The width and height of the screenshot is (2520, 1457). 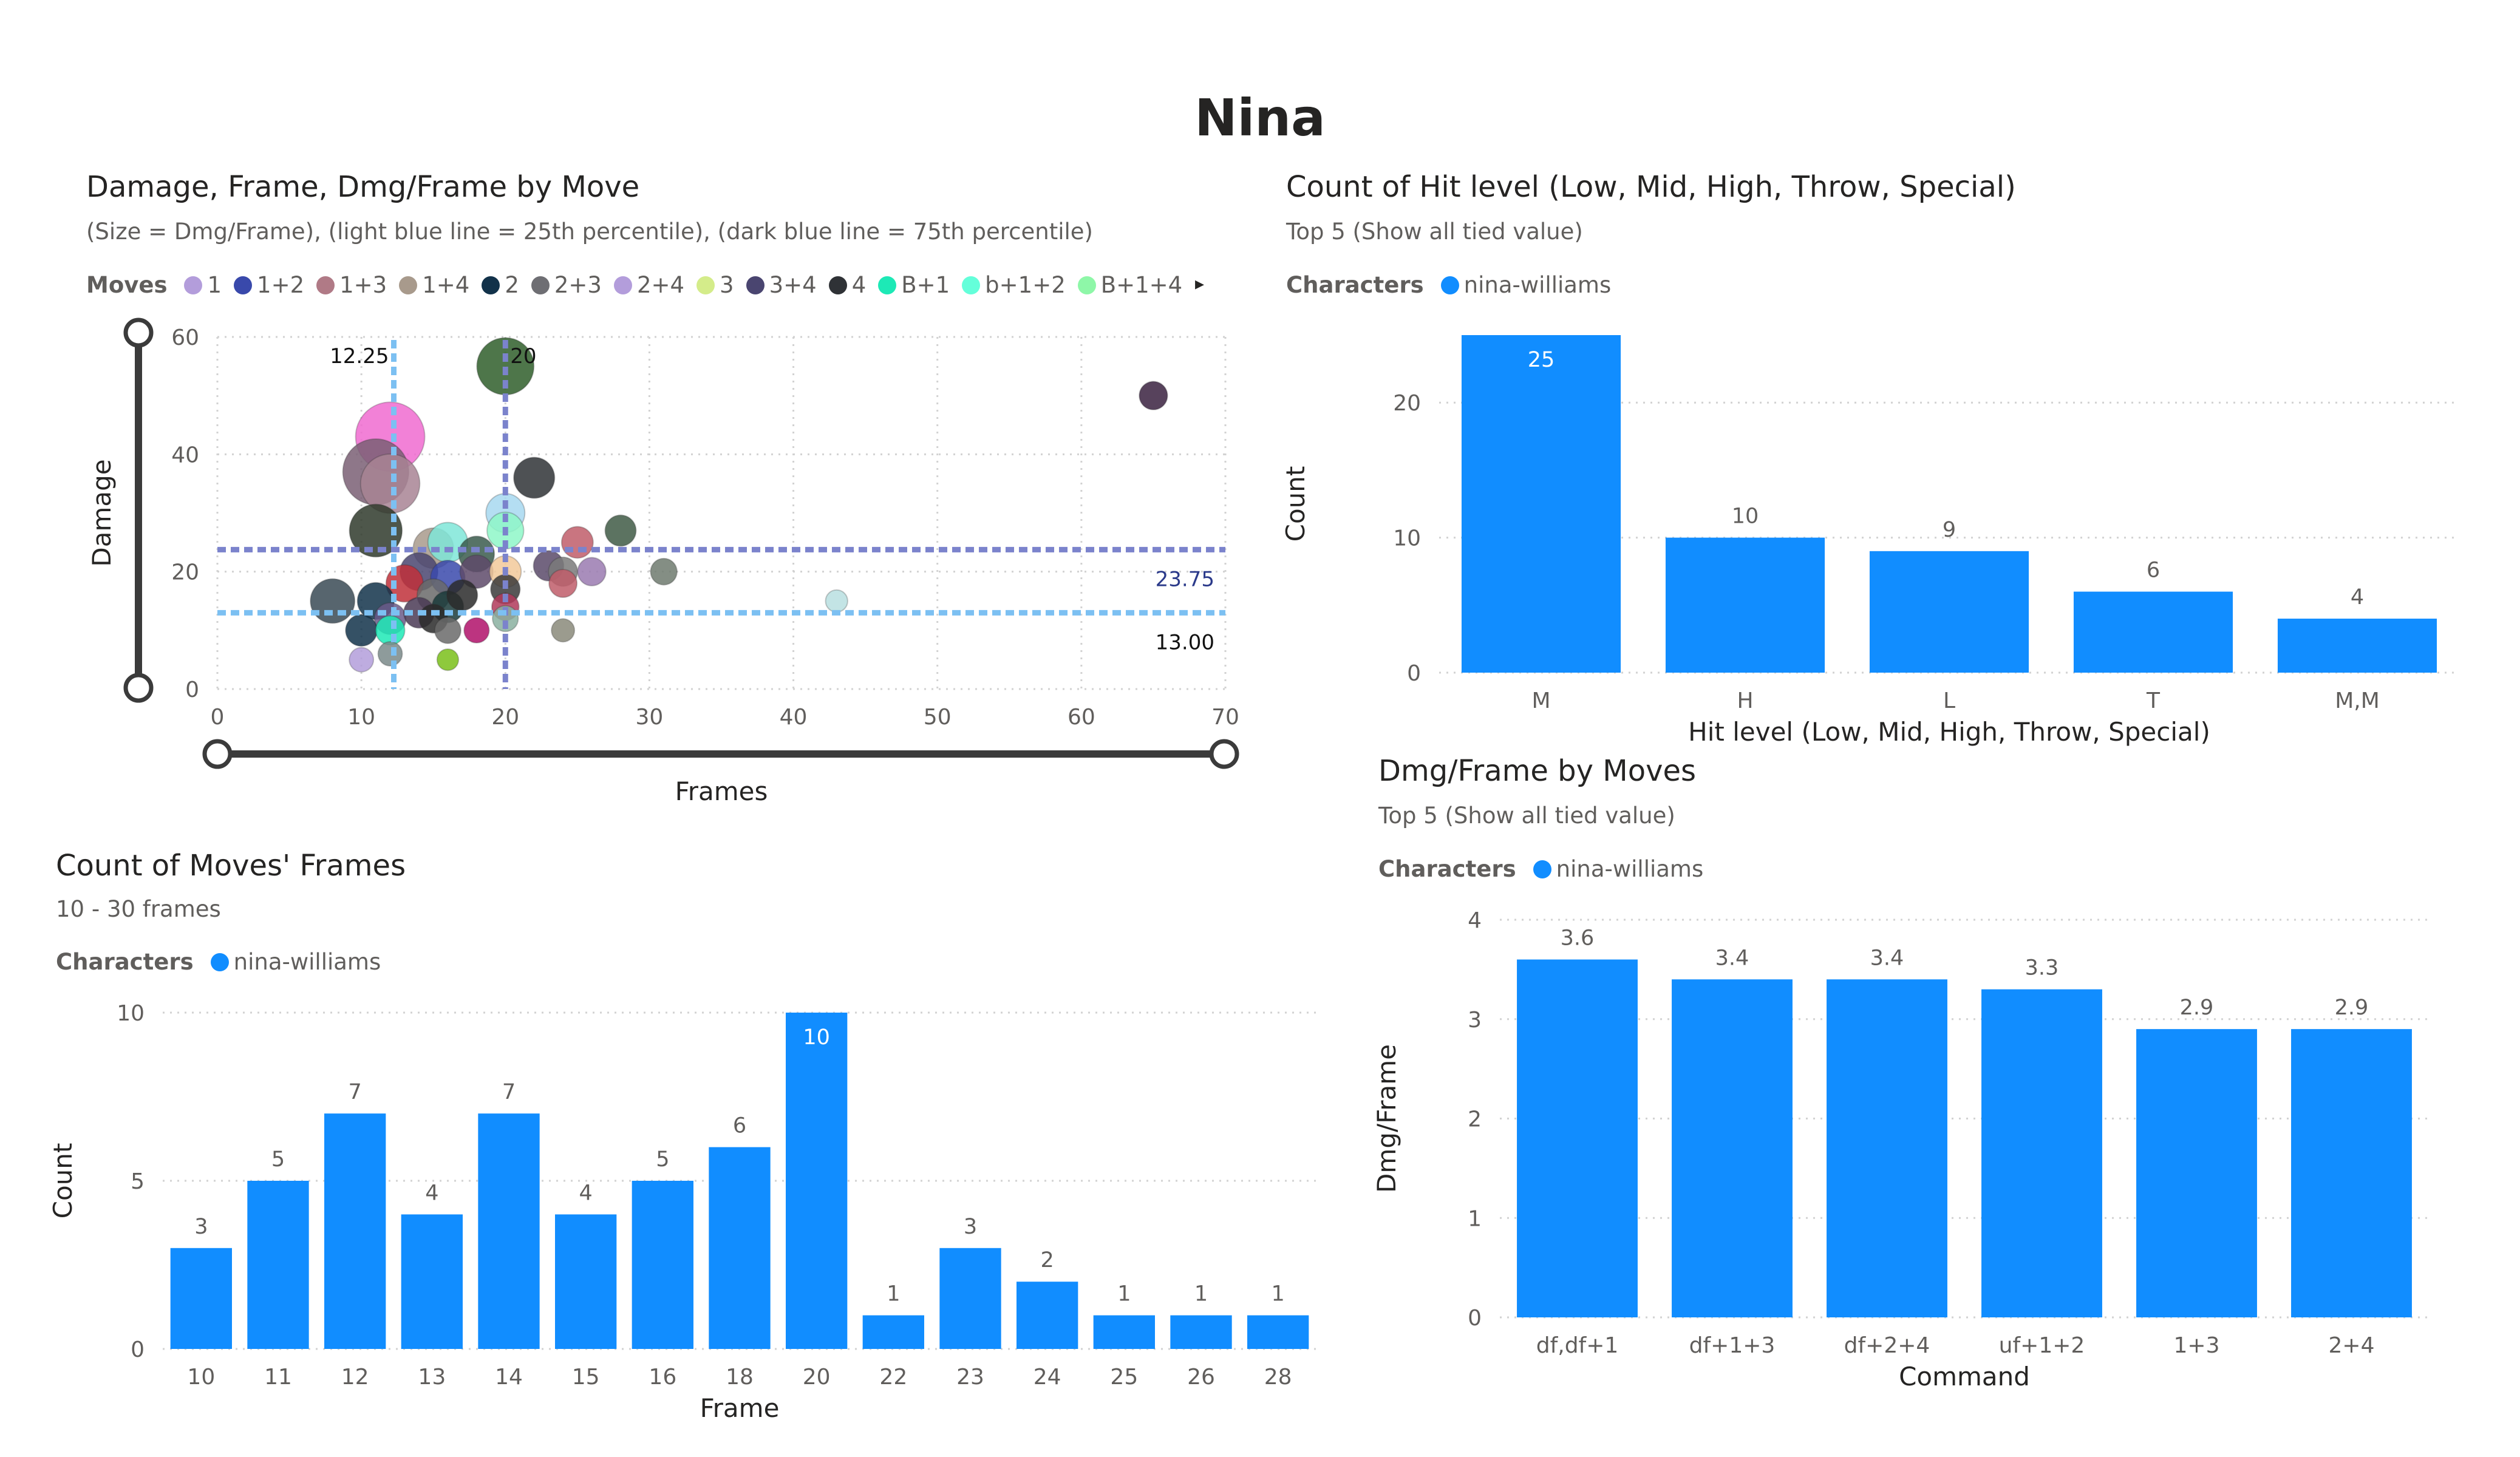 I want to click on dmg-frame-title: Dmg/Frame by Moves, so click(x=1537, y=771).